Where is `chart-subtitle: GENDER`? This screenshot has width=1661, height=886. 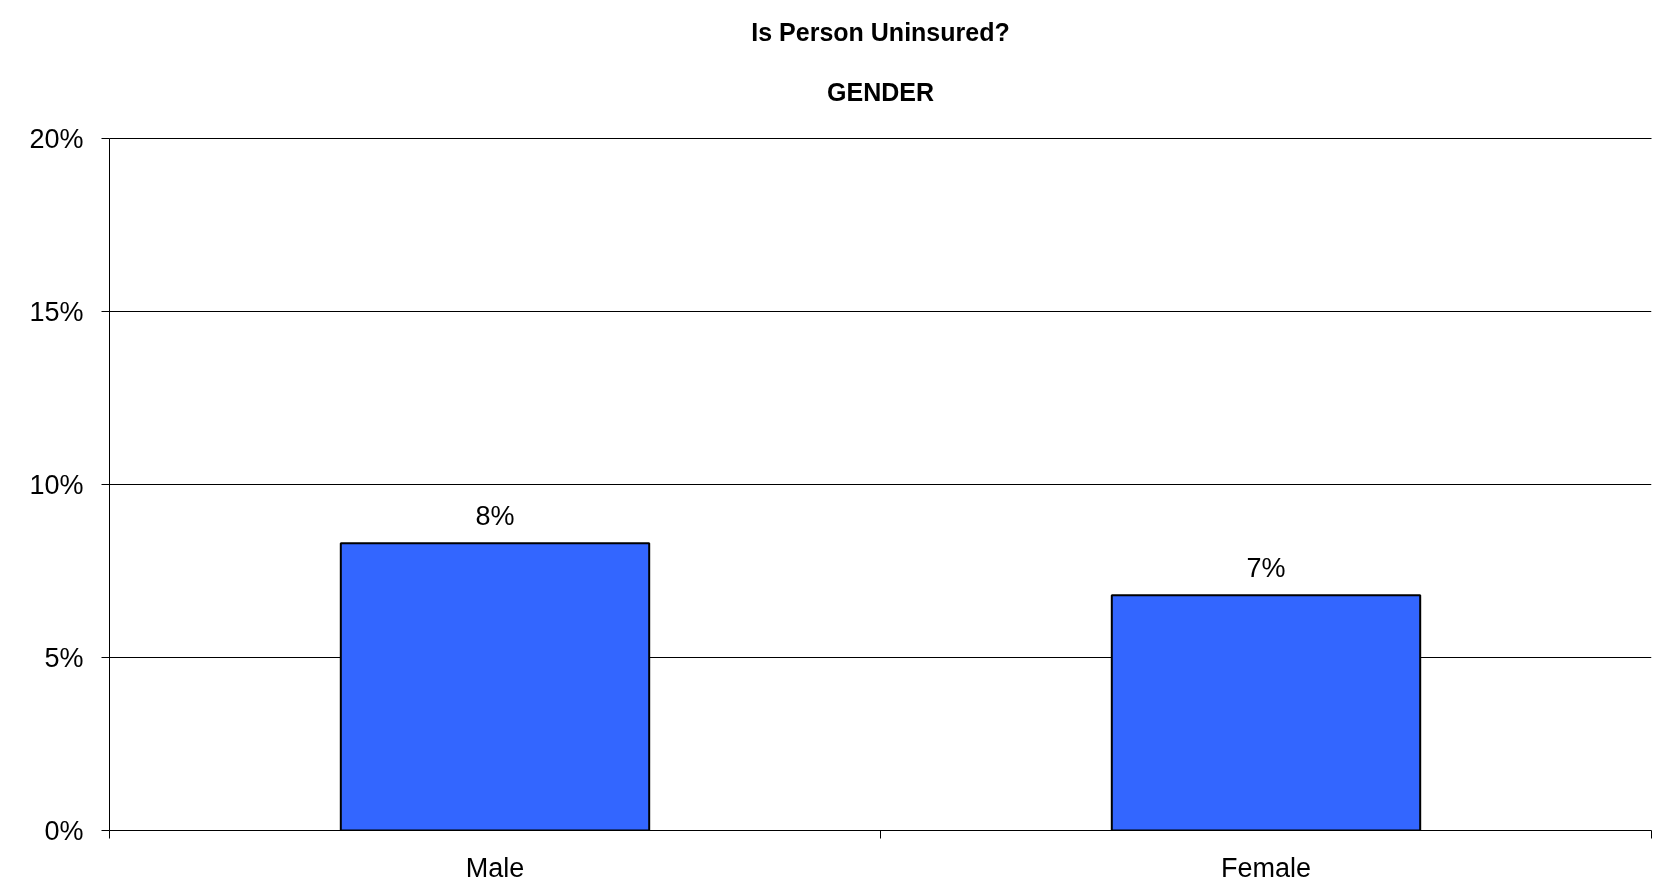
chart-subtitle: GENDER is located at coordinates (880, 91).